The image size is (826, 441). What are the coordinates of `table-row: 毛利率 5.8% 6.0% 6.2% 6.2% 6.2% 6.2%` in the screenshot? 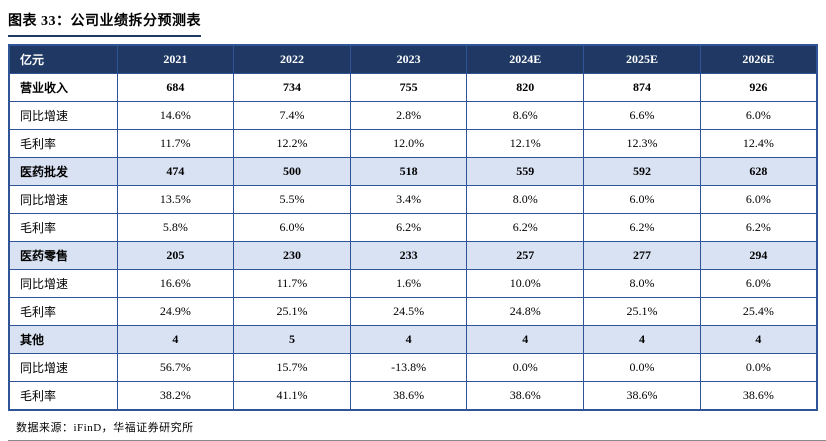 It's located at (413, 227).